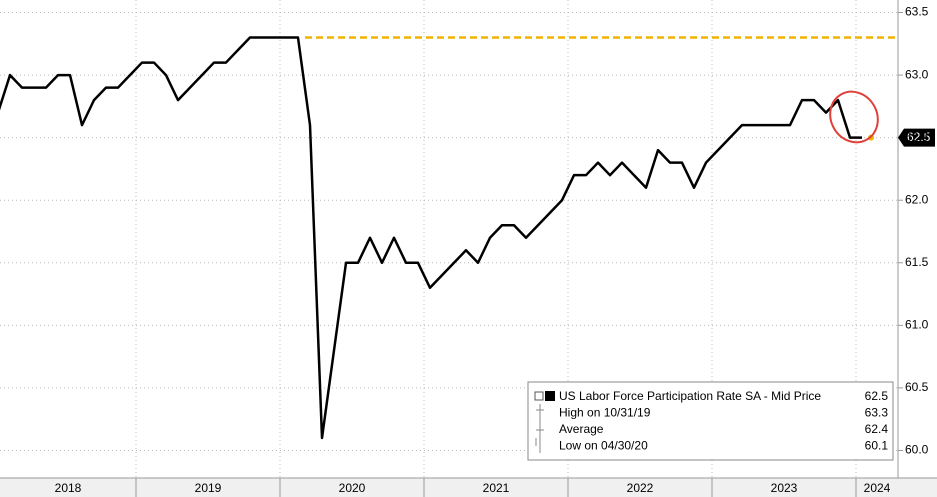 The image size is (937, 497). I want to click on y-tick-label: 61.5, so click(917, 262).